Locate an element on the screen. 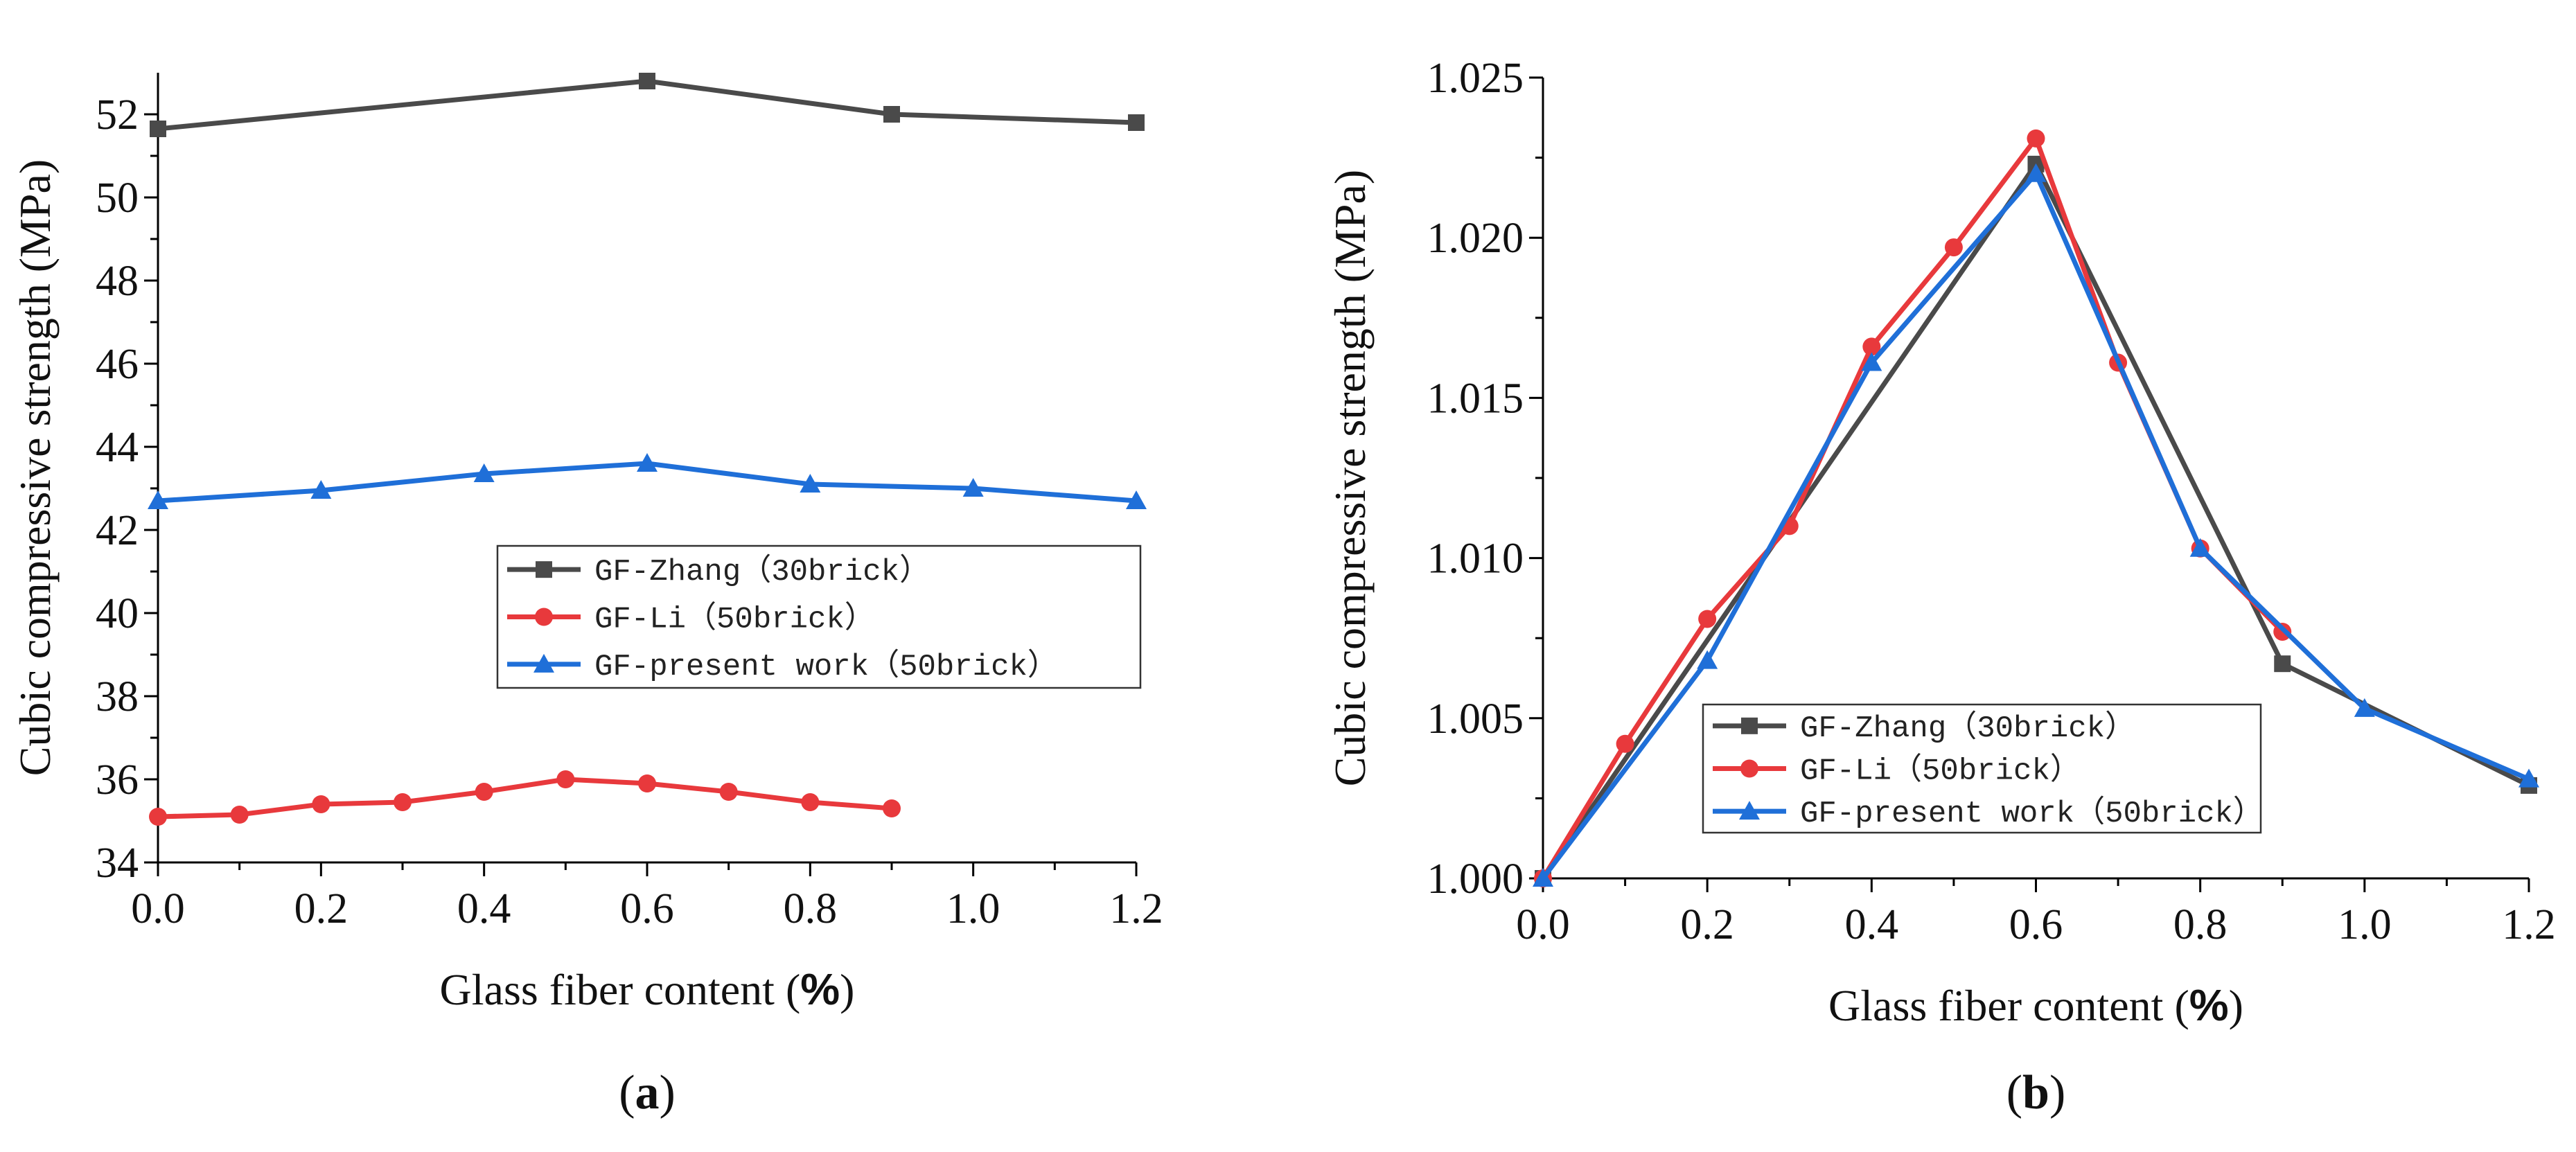 The height and width of the screenshot is (1152, 2576). y-tick-label: 1.015 is located at coordinates (1476, 398).